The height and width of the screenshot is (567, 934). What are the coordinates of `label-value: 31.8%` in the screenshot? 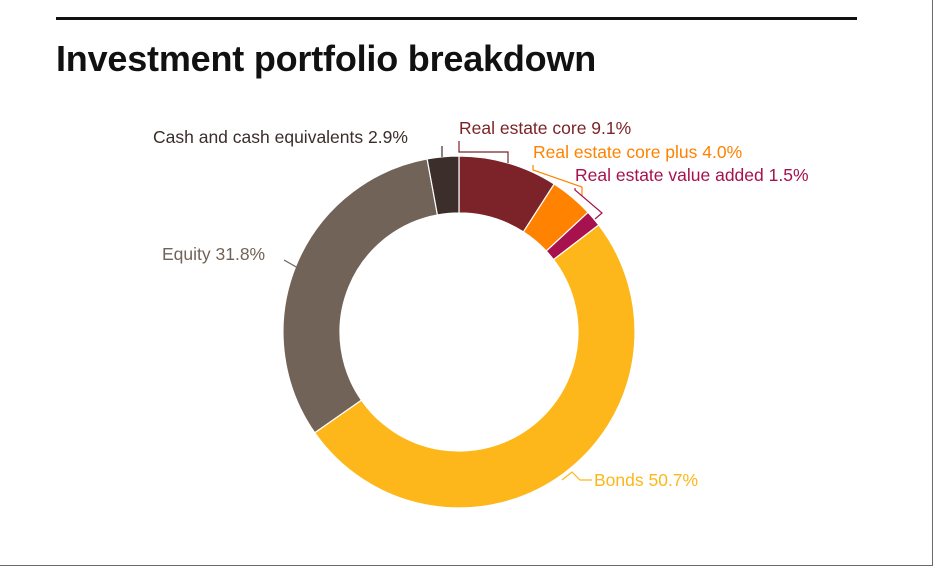 It's located at (241, 254).